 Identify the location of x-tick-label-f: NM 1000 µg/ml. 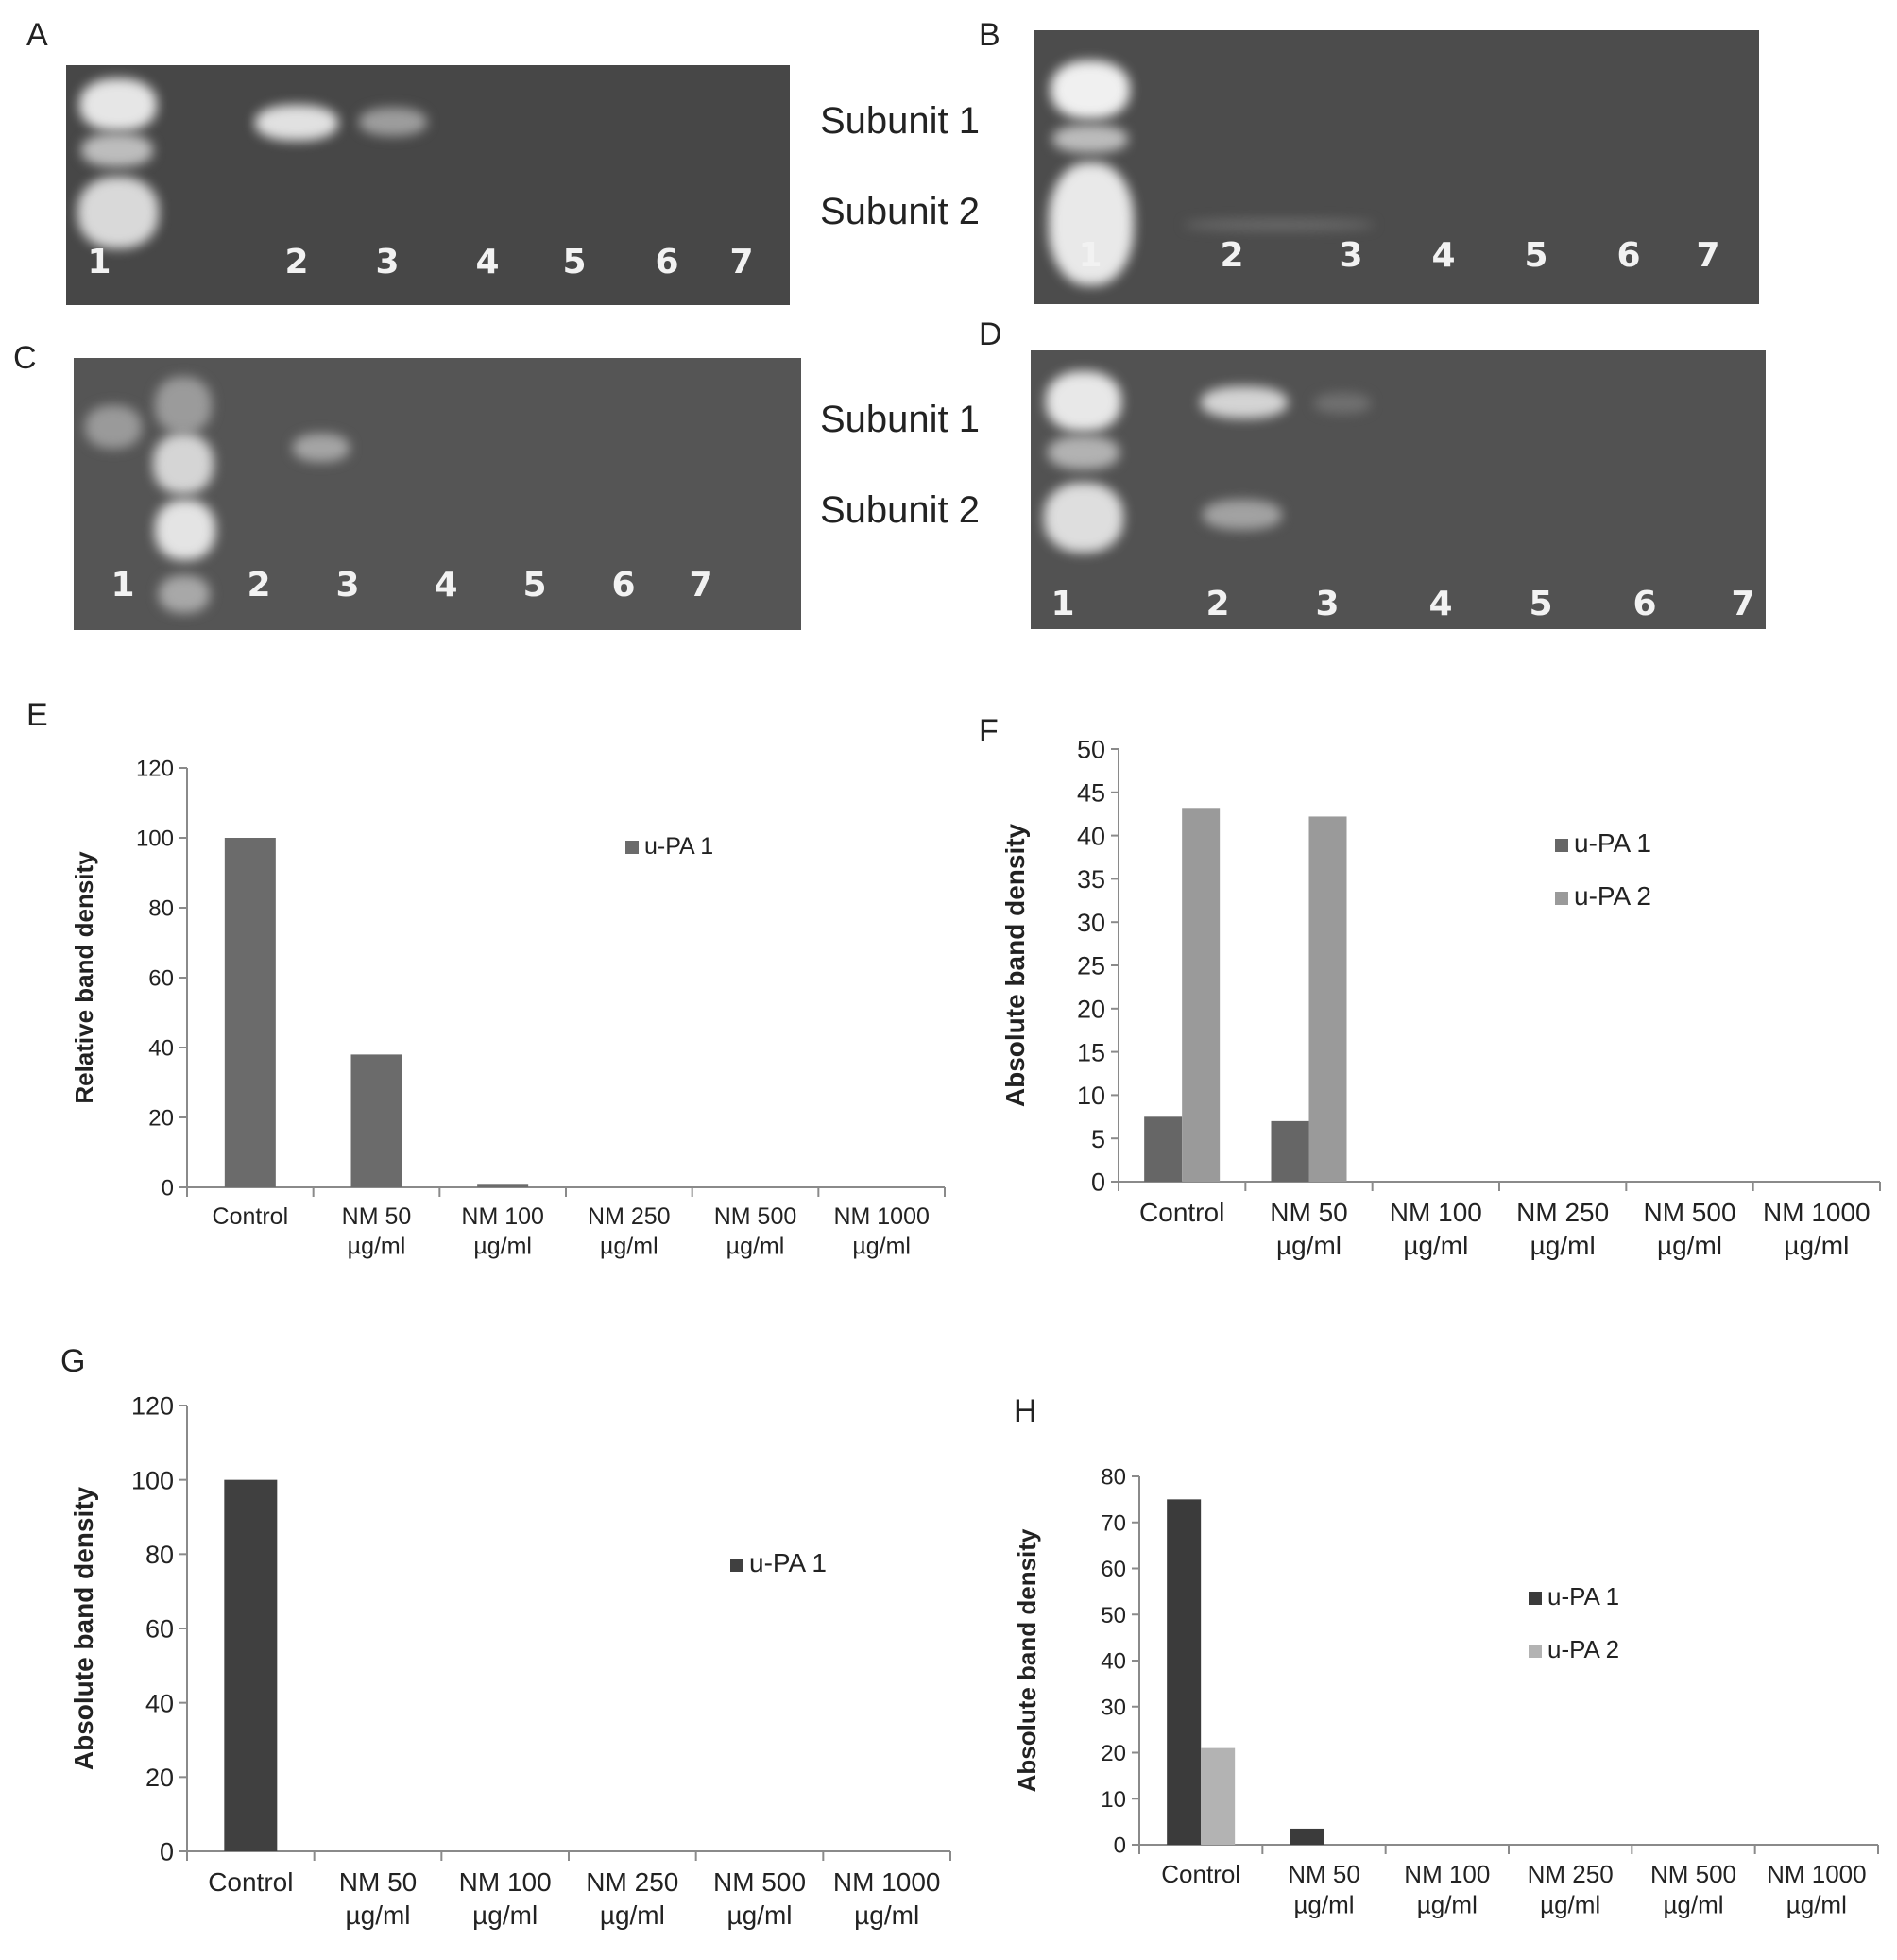
(1817, 1229).